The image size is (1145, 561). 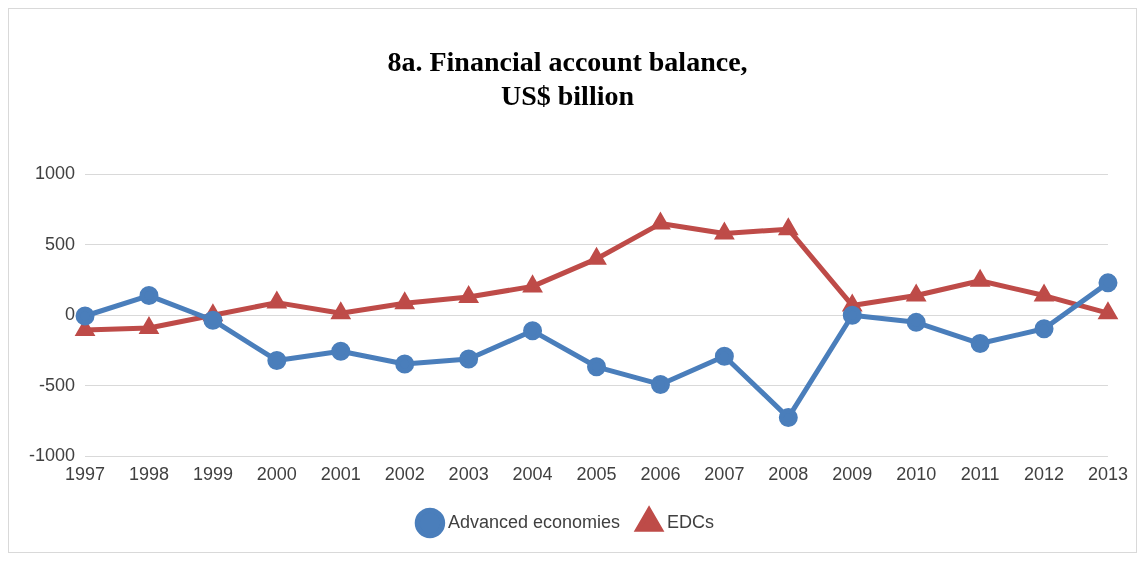 I want to click on y-tick-label: -1000, so click(x=52, y=455).